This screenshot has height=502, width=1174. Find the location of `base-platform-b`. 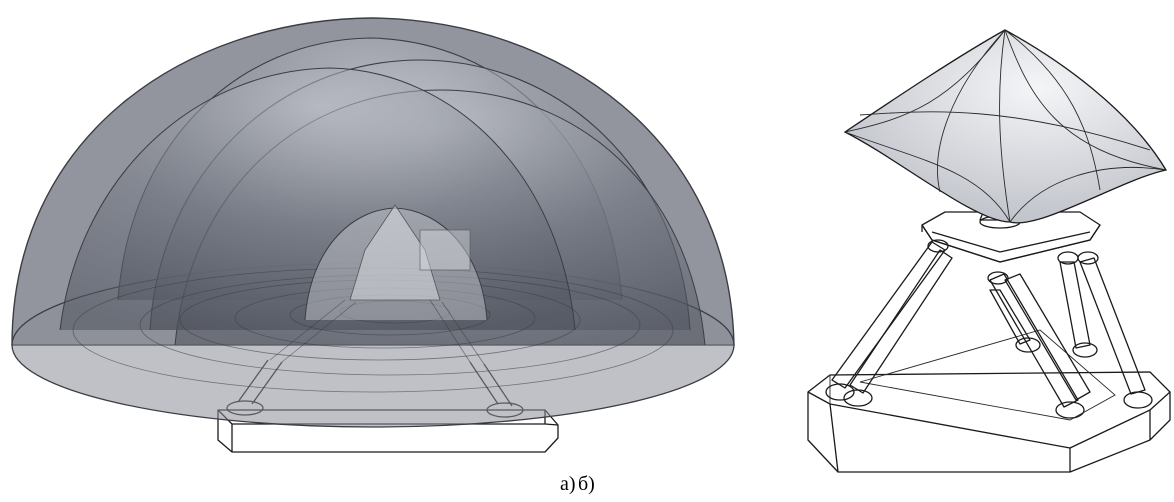

base-platform-b is located at coordinates (989, 422).